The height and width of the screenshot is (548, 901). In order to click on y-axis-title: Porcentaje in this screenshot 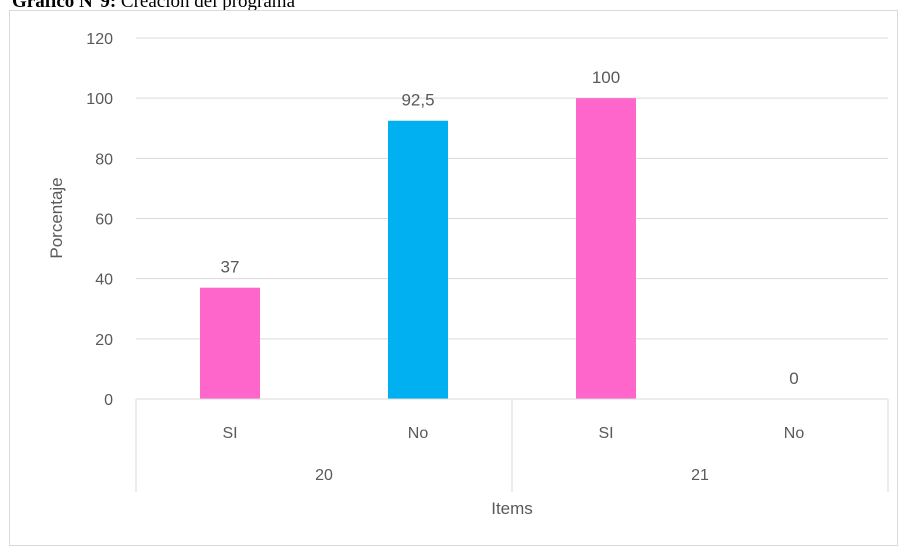, I will do `click(56, 217)`.